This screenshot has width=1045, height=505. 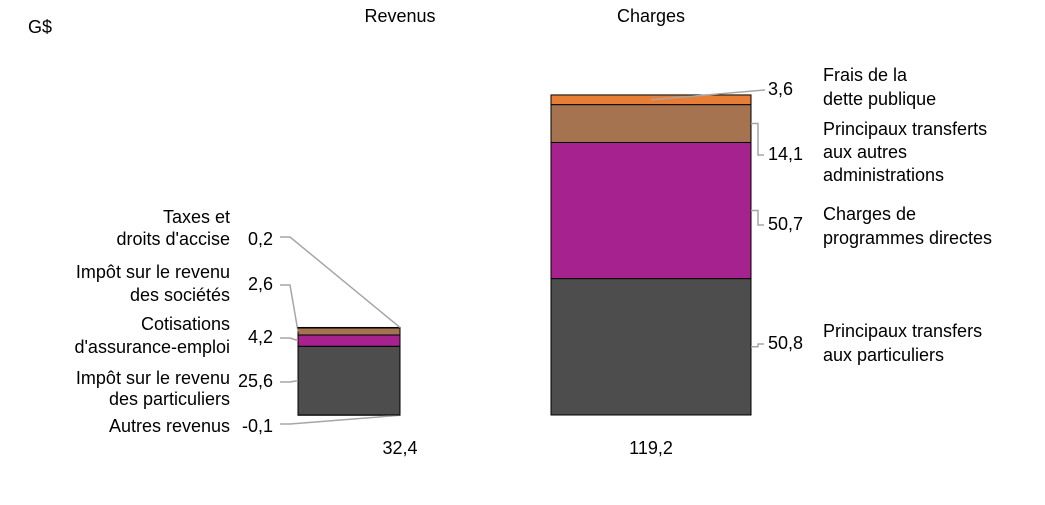 I want to click on segment-name: d'assurance-emploi, so click(x=152, y=347).